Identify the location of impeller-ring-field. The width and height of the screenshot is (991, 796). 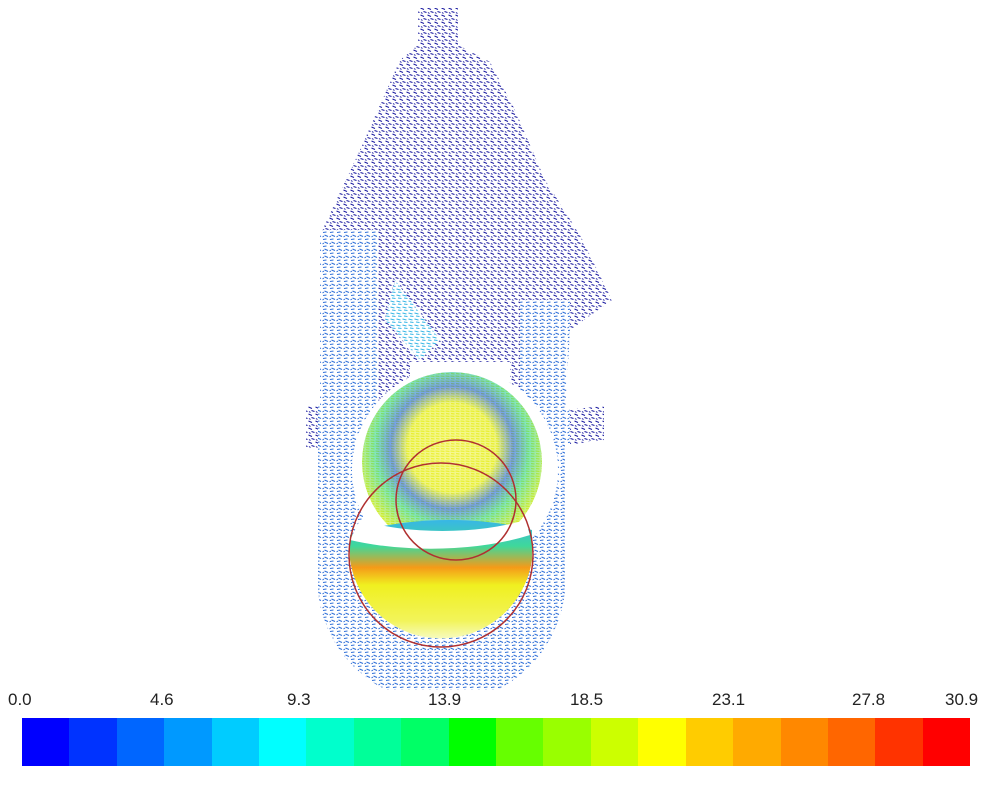
(452, 462).